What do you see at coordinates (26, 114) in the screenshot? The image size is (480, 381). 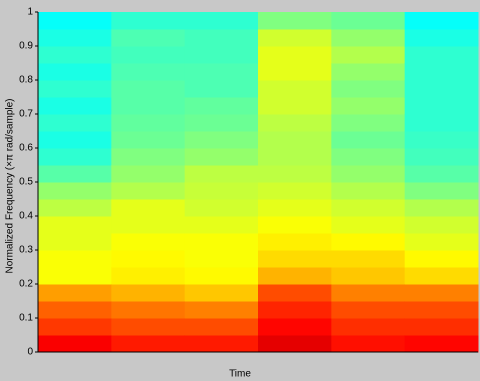 I see `y-tick-label: 0.7` at bounding box center [26, 114].